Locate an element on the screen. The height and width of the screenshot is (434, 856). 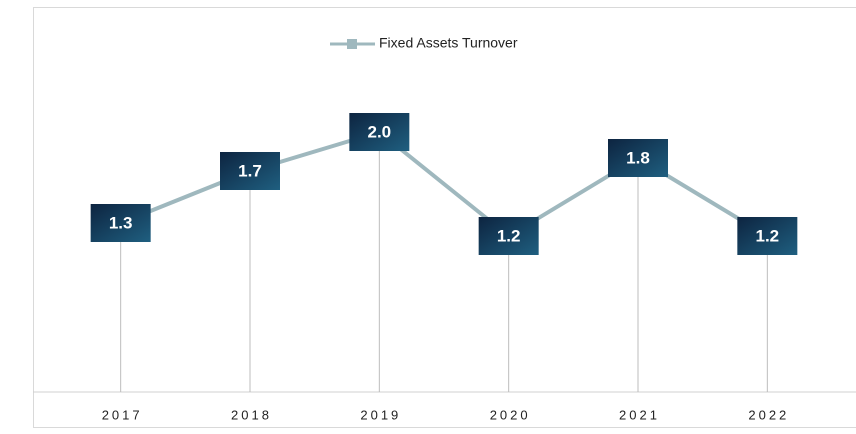
x-tick-label: 2022 is located at coordinates (768, 414).